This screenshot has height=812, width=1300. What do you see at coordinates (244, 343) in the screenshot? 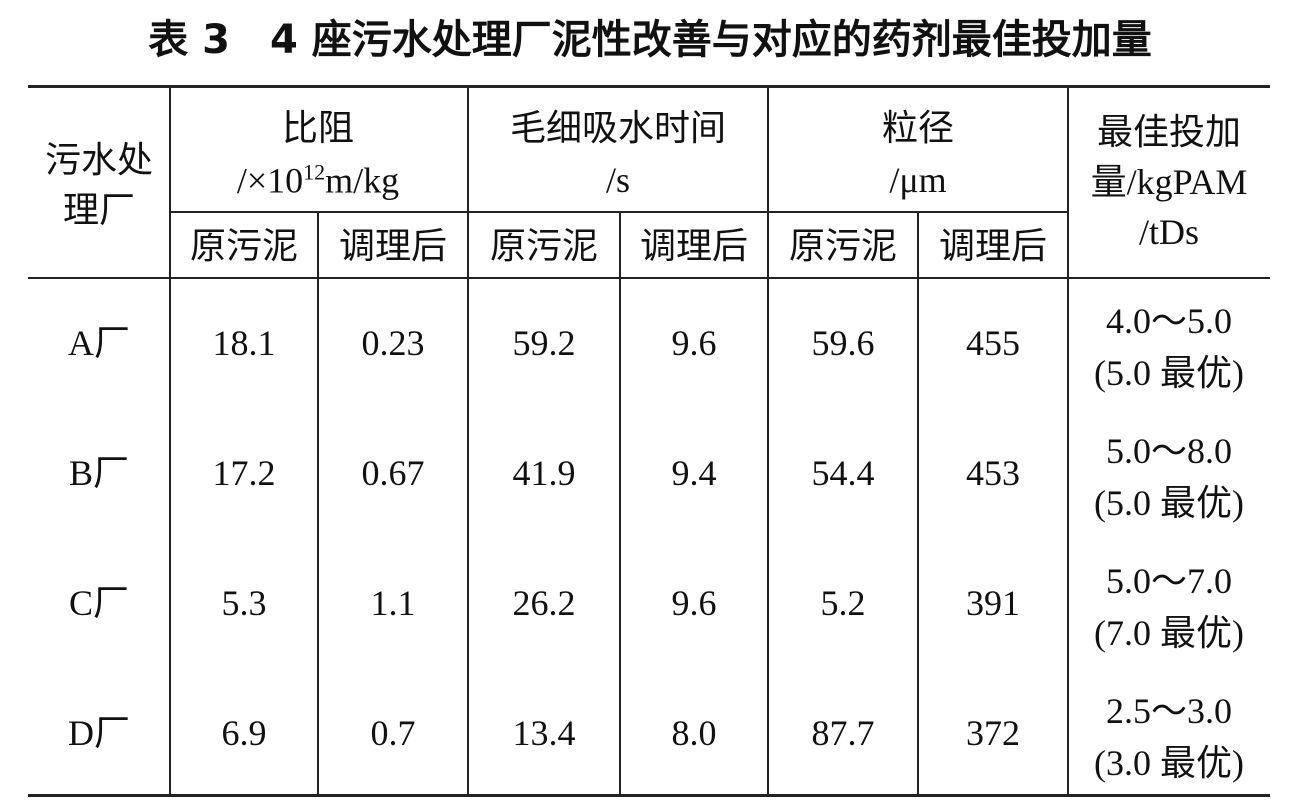
I see `cell-text: 18.1` at bounding box center [244, 343].